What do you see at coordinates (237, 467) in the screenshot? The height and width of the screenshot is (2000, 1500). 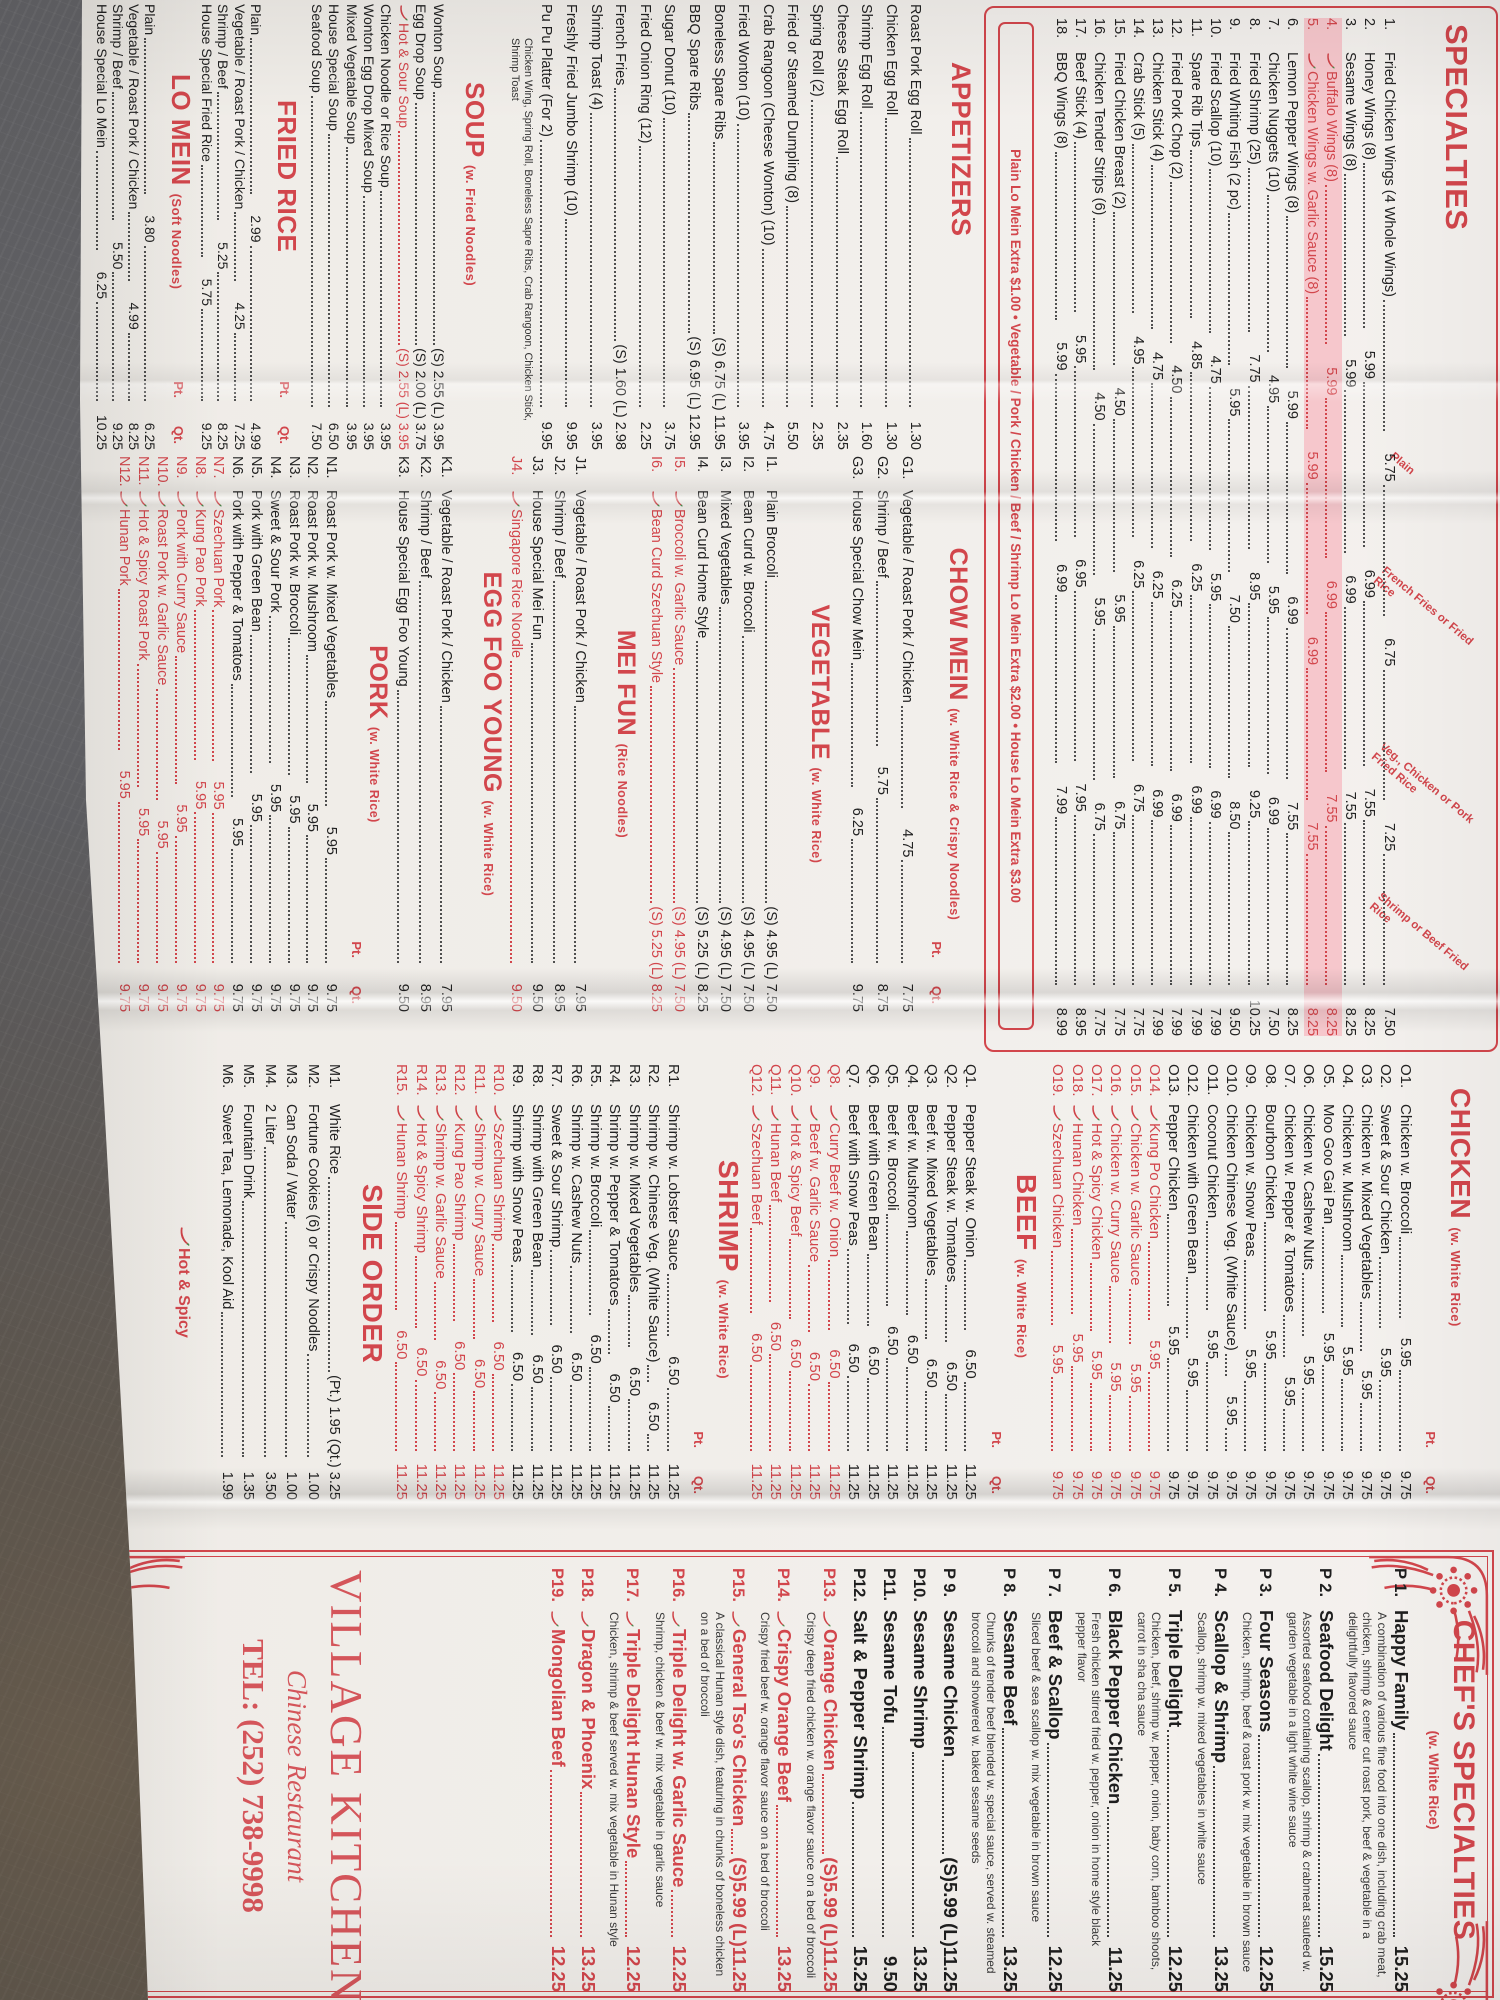 I see `item-number: N6.` at bounding box center [237, 467].